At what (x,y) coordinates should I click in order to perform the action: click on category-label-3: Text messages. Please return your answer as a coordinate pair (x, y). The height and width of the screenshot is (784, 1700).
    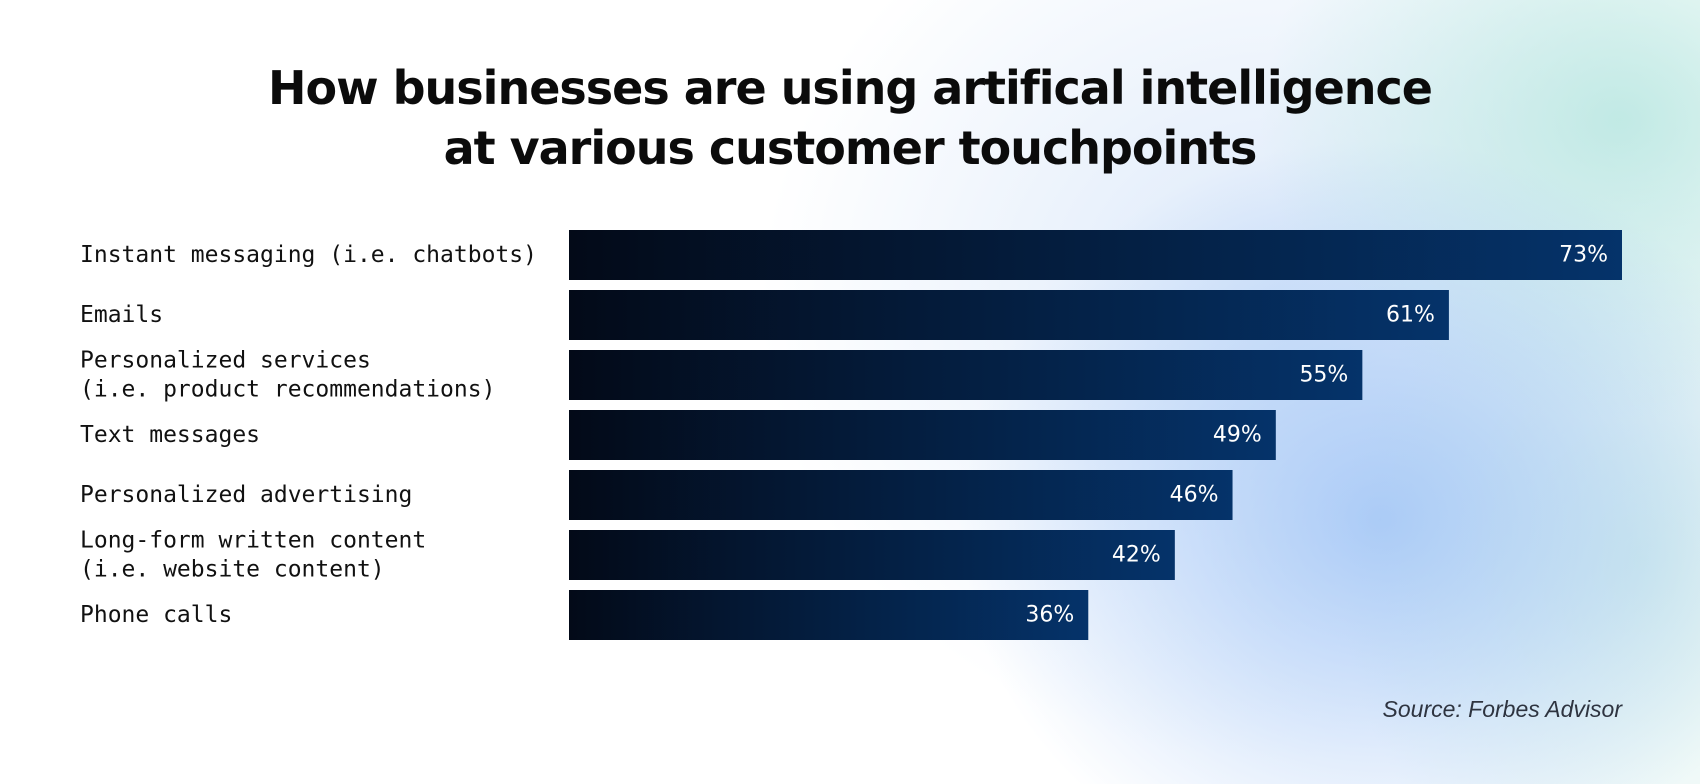
    Looking at the image, I should click on (170, 435).